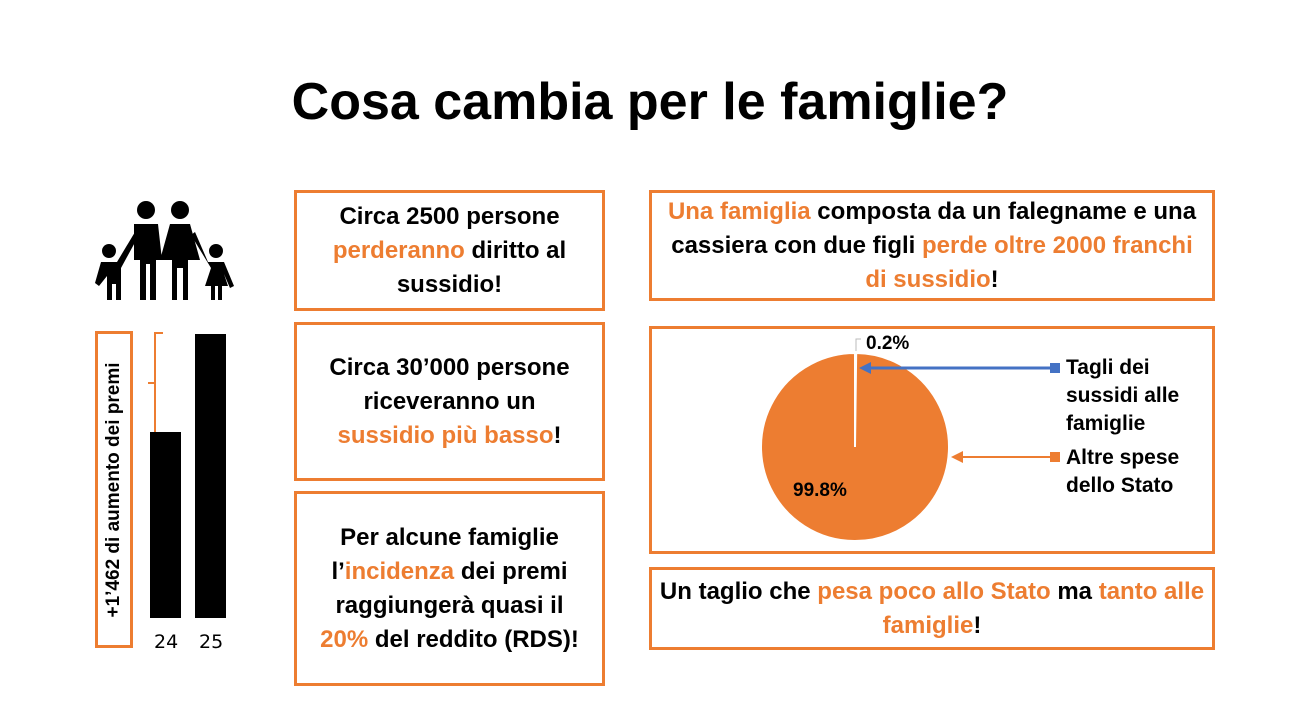 The height and width of the screenshot is (723, 1300). Describe the element at coordinates (344, 639) in the screenshot. I see `text-segment: 20%` at that location.